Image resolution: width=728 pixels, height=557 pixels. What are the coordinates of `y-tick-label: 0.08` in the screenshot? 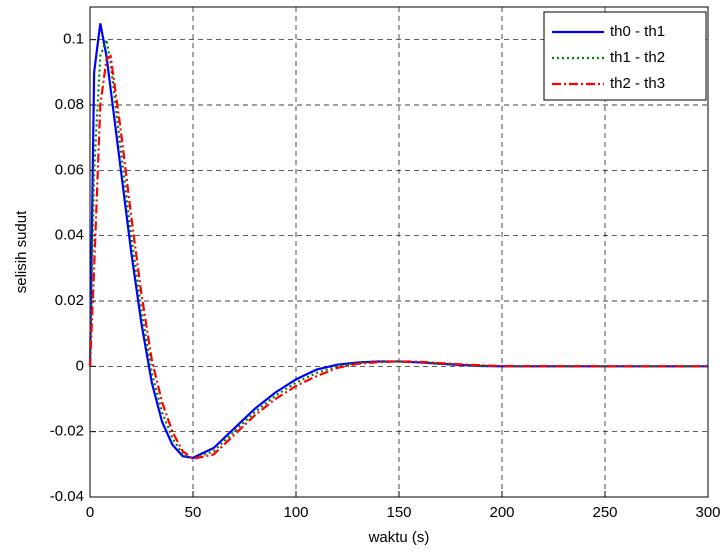 It's located at (69, 104).